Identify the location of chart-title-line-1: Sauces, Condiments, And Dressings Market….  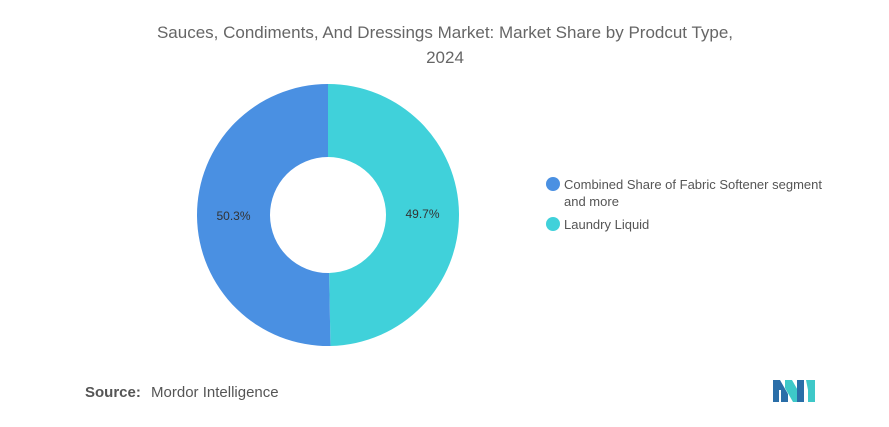
(445, 32).